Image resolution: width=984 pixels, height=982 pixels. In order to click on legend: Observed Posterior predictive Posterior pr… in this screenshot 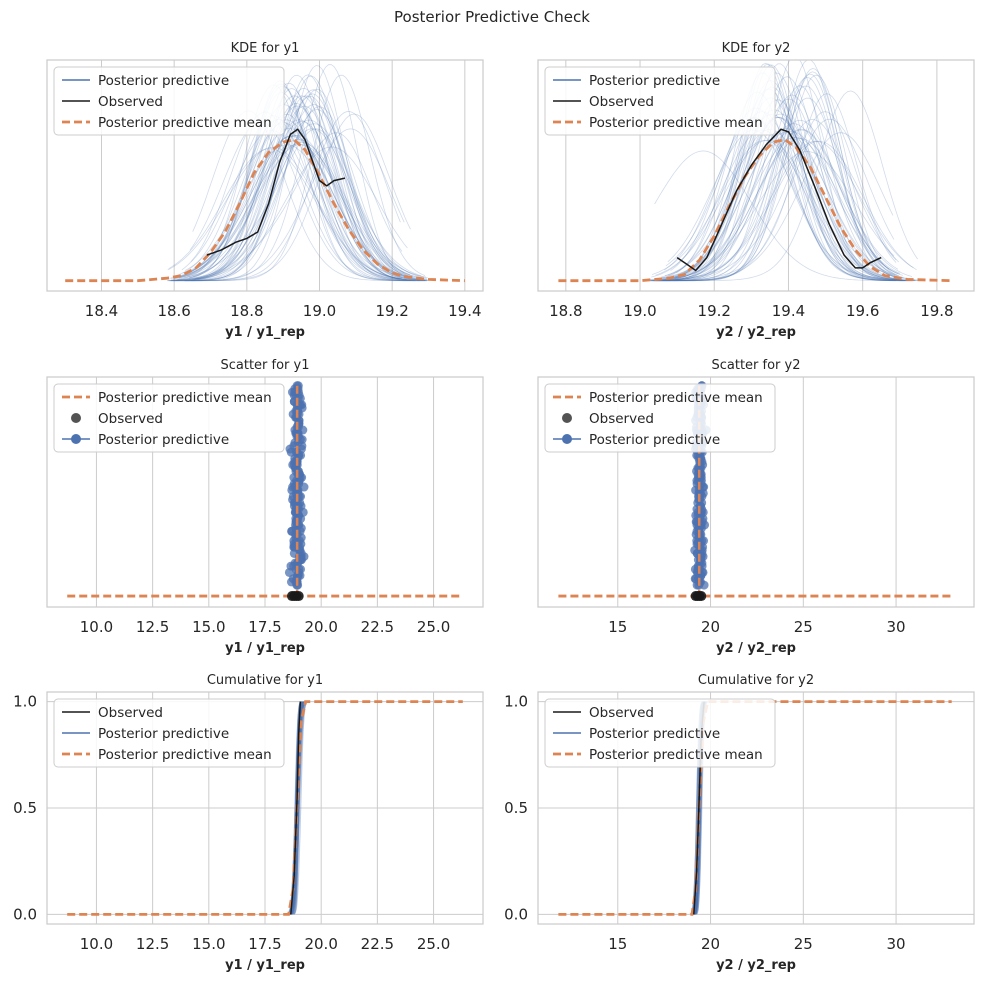, I will do `click(660, 733)`.